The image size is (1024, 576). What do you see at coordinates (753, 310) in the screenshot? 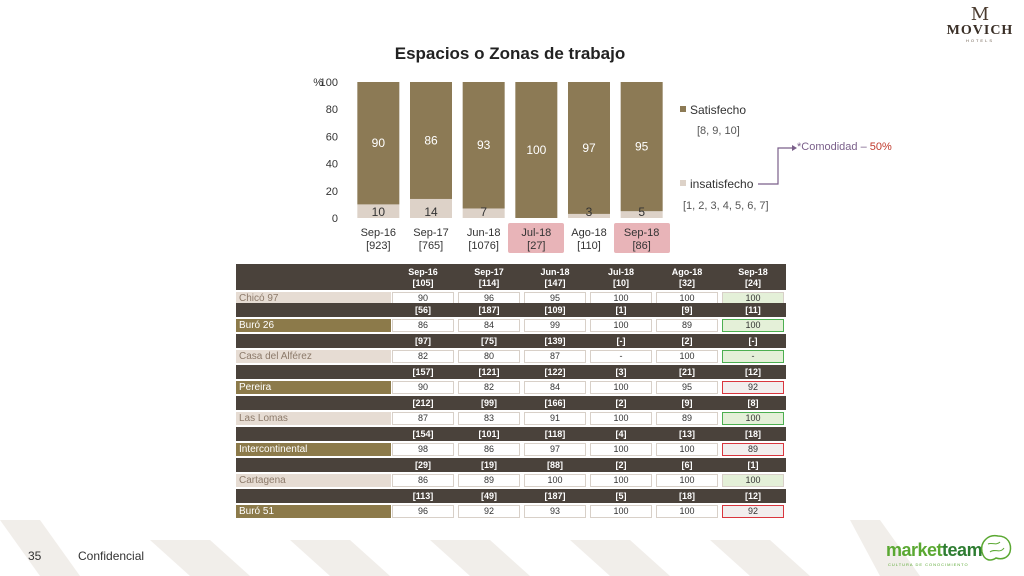
I see `column-count: [11]` at bounding box center [753, 310].